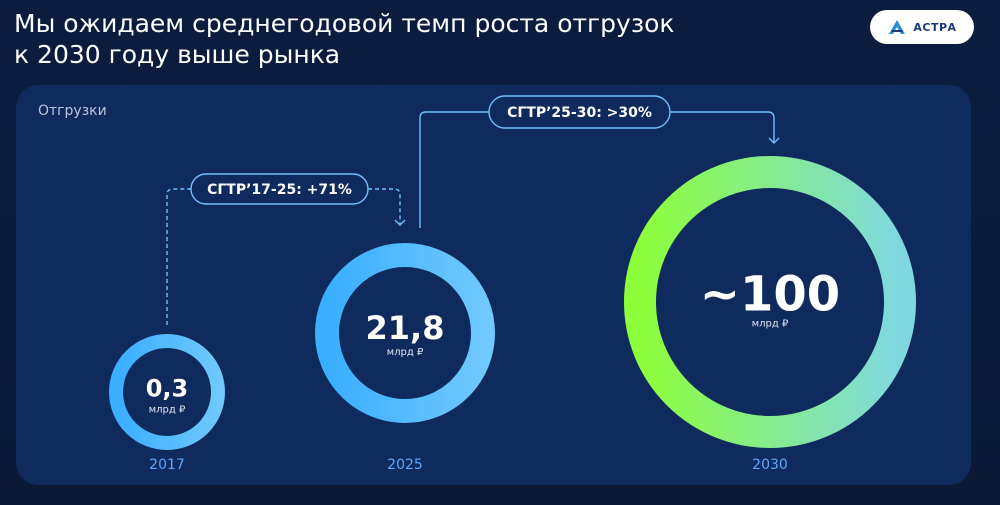 This screenshot has width=1000, height=505. What do you see at coordinates (405, 465) in the screenshot?
I see `year-label-2025: 2025` at bounding box center [405, 465].